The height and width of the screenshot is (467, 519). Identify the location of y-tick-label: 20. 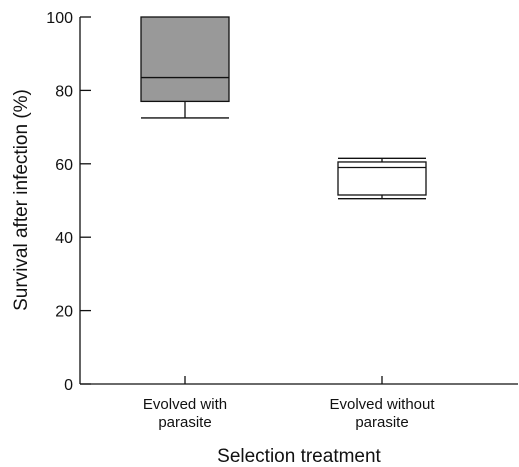
(64, 312).